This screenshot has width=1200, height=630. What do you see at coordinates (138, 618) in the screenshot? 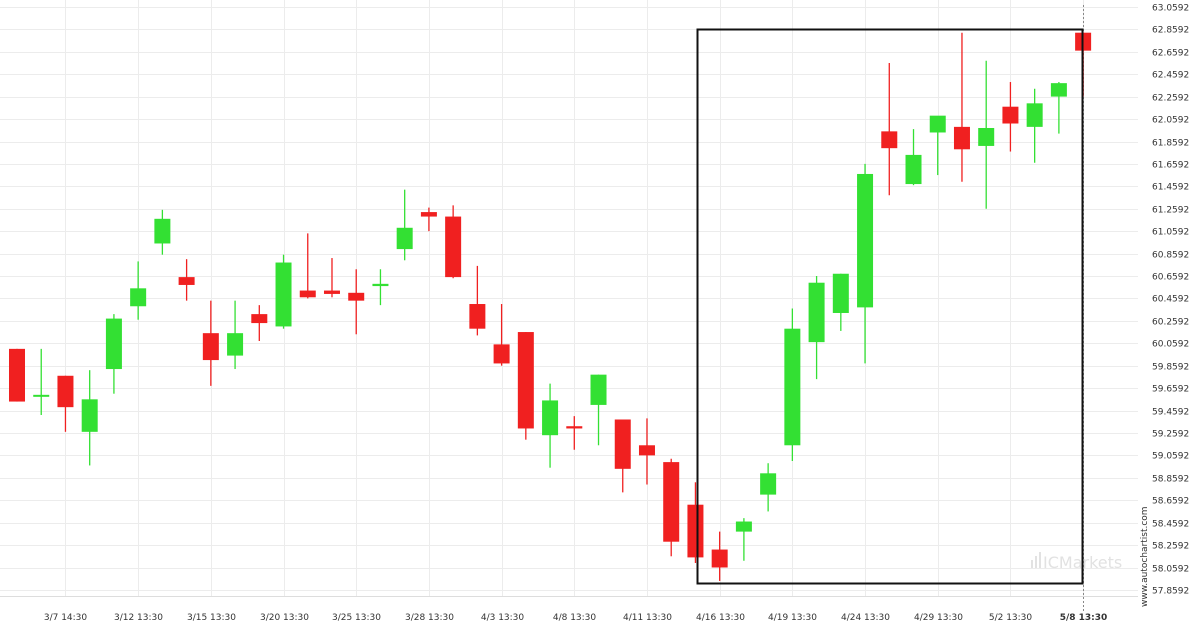
I see `x-tick-label: 3/12 13:30` at bounding box center [138, 618].